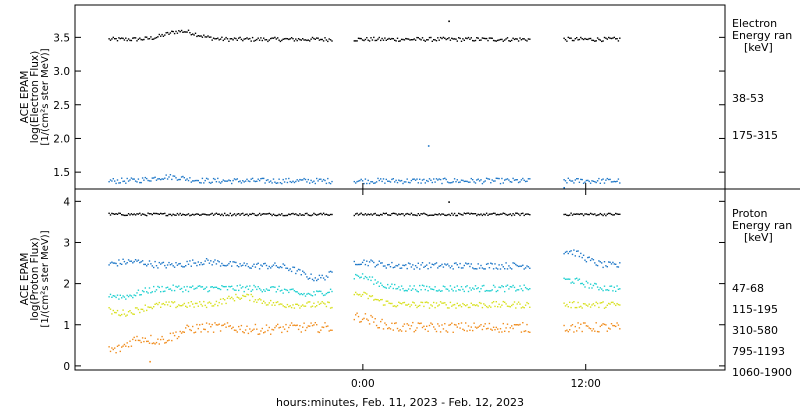  Describe the element at coordinates (748, 98) in the screenshot. I see `legend-entry: 38-53` at that location.